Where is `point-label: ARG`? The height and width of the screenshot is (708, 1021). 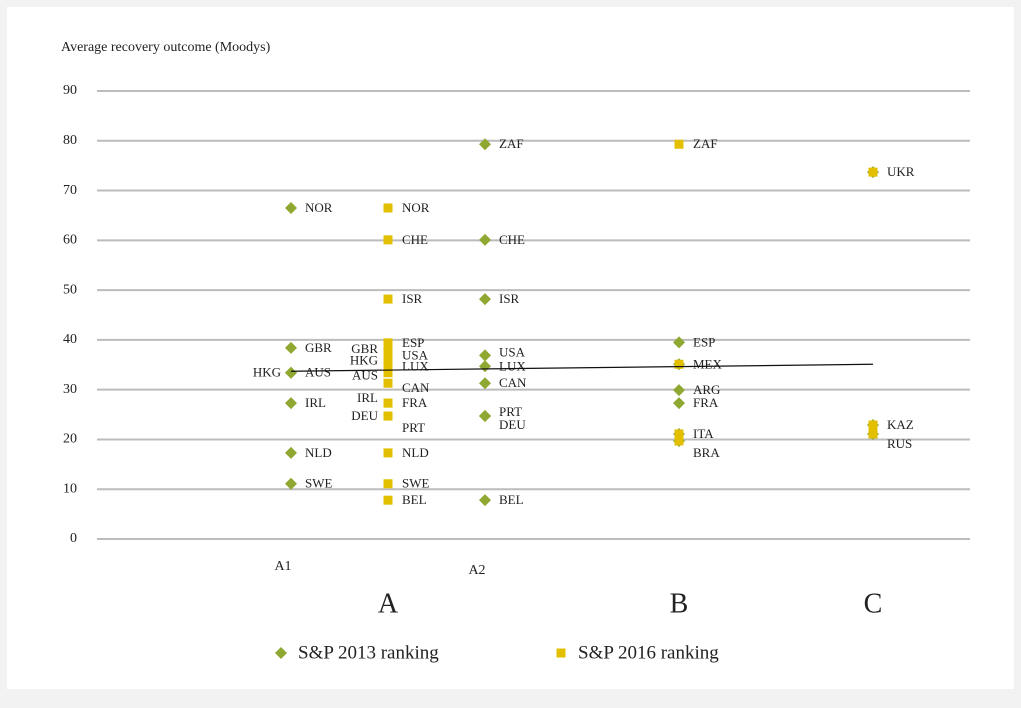 point-label: ARG is located at coordinates (706, 389).